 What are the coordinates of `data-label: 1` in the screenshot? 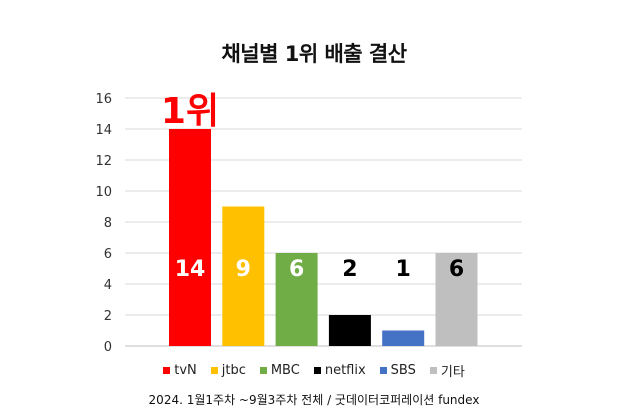 It's located at (403, 269).